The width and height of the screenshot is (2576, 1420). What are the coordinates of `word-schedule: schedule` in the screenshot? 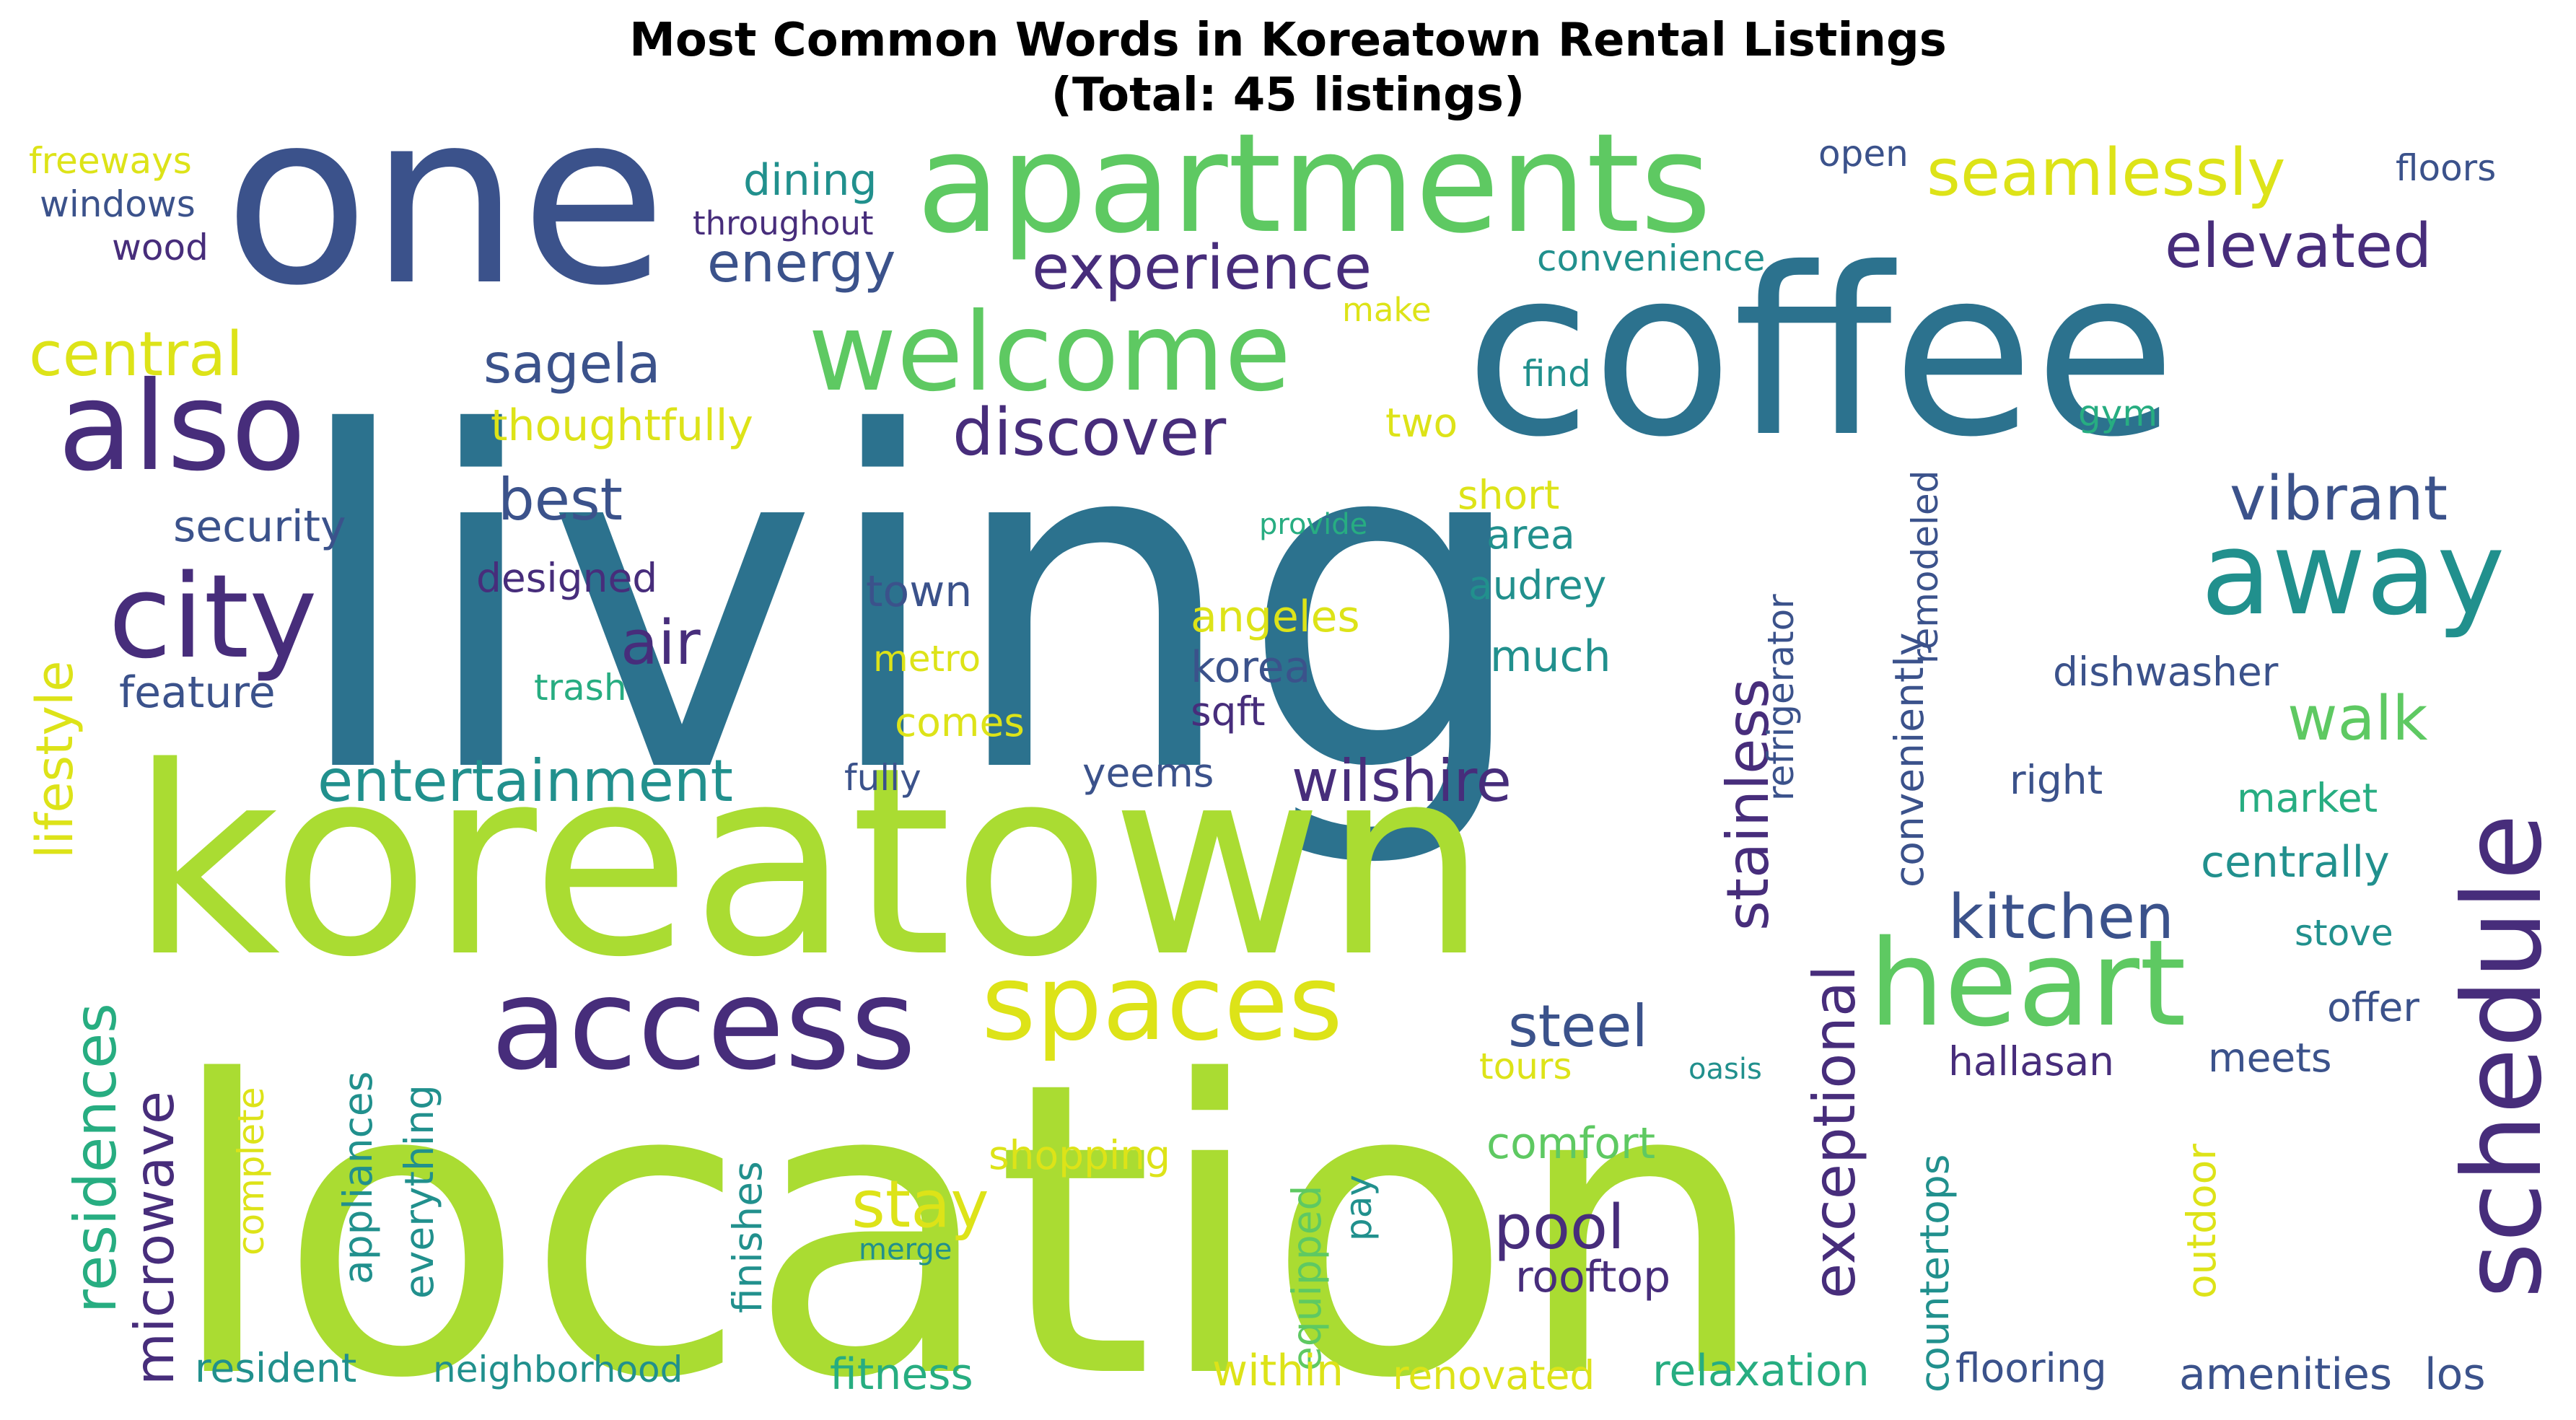 It's located at (2503, 1056).